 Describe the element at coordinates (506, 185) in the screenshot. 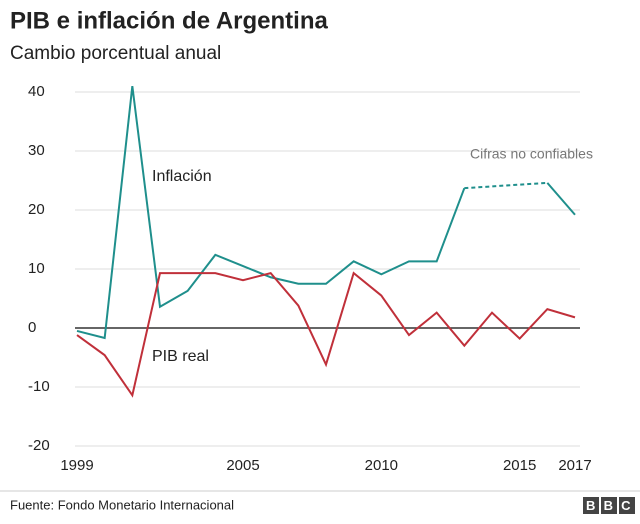

I see `dashed-bridge` at that location.